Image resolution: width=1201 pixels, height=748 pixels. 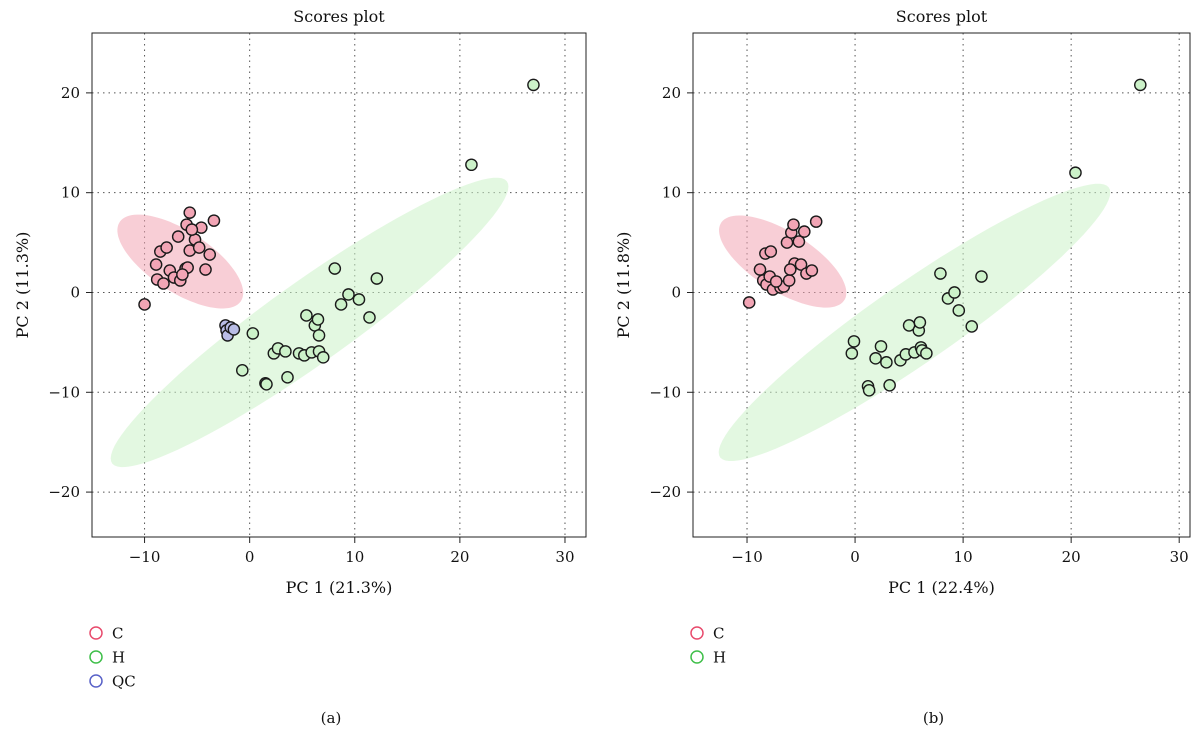 What do you see at coordinates (234, 329) in the screenshot?
I see `data-point-qc` at bounding box center [234, 329].